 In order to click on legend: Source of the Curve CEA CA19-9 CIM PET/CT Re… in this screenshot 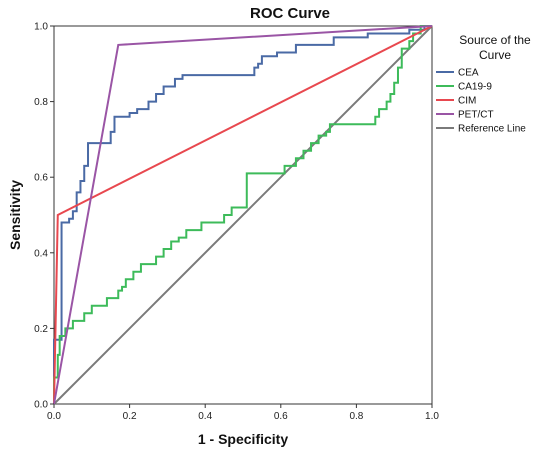, I will do `click(483, 84)`.